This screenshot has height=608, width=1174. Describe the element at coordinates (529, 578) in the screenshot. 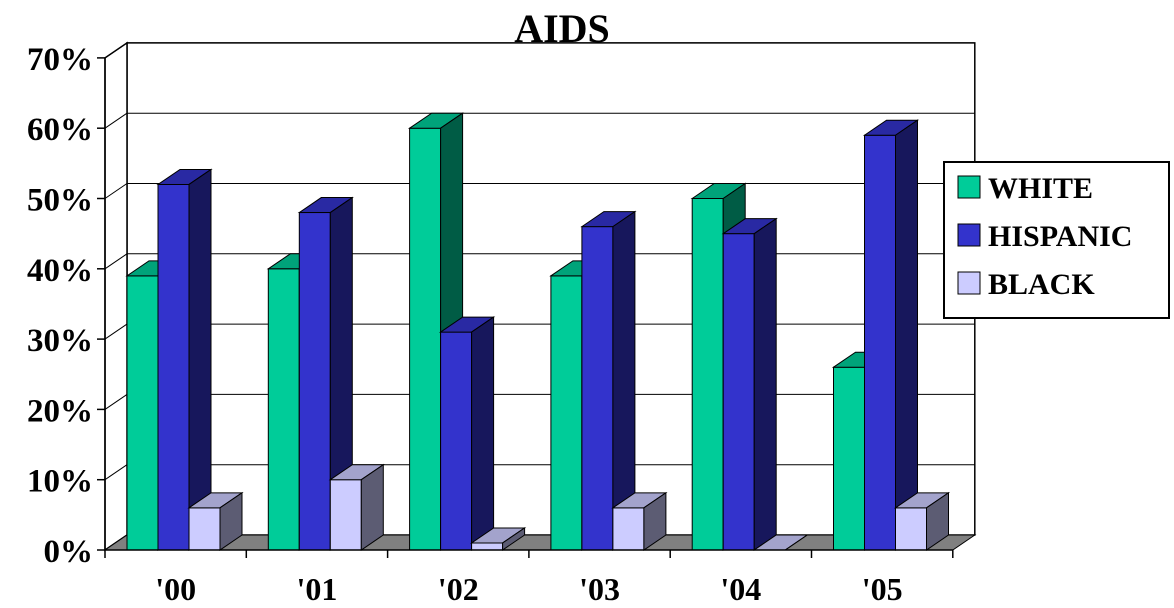

I see `x-axis-ticks: '00 '01 '02 '03 '04 '05` at that location.